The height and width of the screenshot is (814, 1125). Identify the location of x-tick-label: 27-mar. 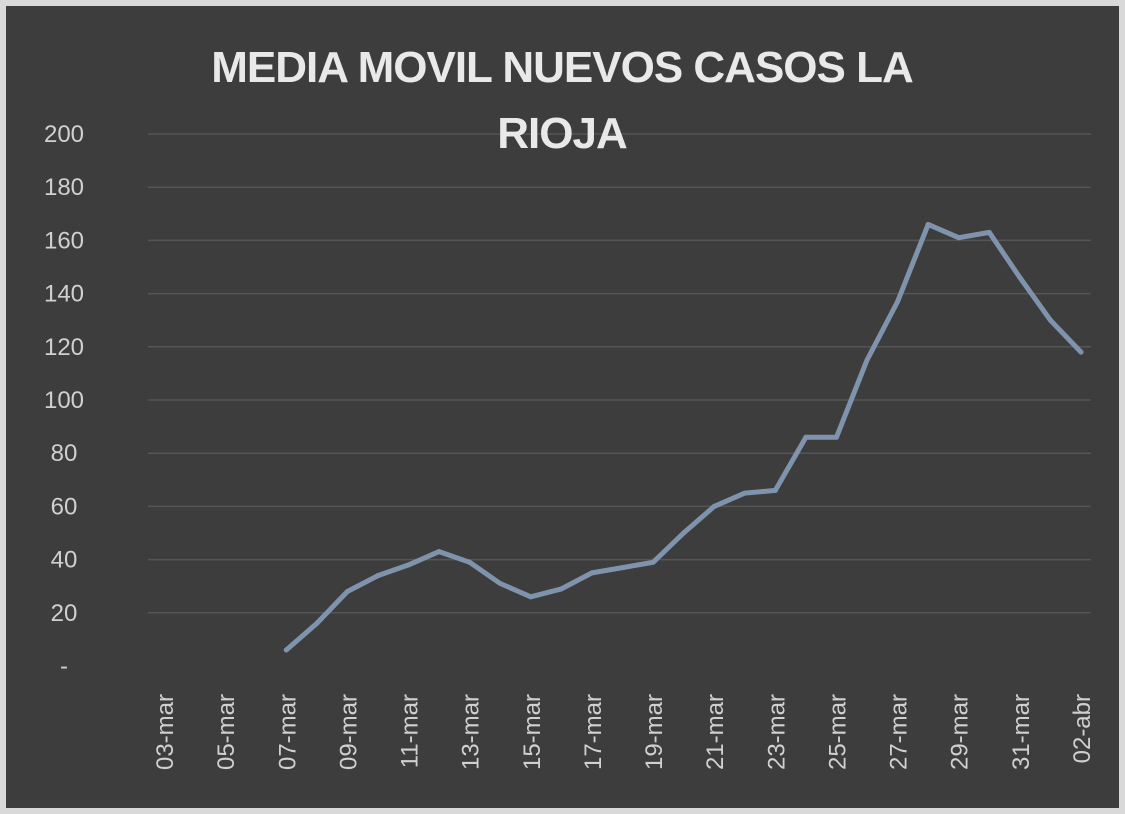
(899, 732).